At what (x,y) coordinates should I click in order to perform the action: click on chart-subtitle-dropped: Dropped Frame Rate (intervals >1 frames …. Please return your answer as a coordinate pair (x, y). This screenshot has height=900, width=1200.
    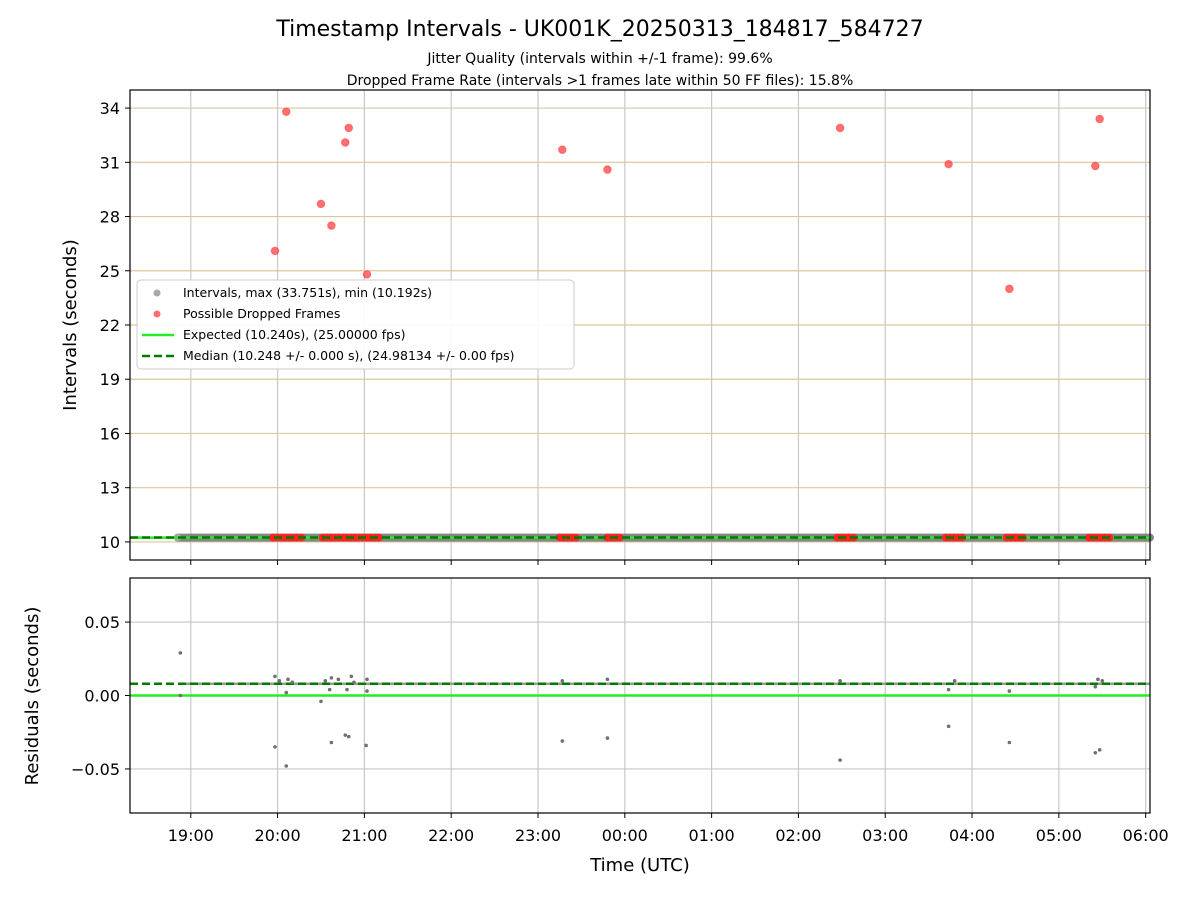
    Looking at the image, I should click on (600, 81).